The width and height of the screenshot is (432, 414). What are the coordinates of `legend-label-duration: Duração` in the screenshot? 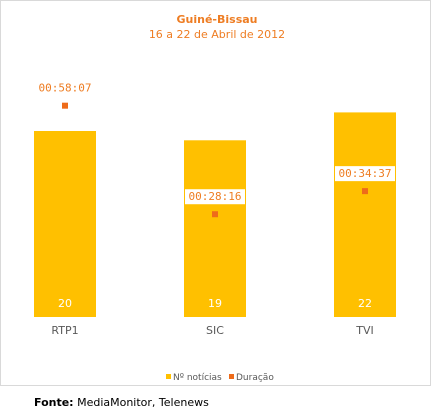 It's located at (255, 378).